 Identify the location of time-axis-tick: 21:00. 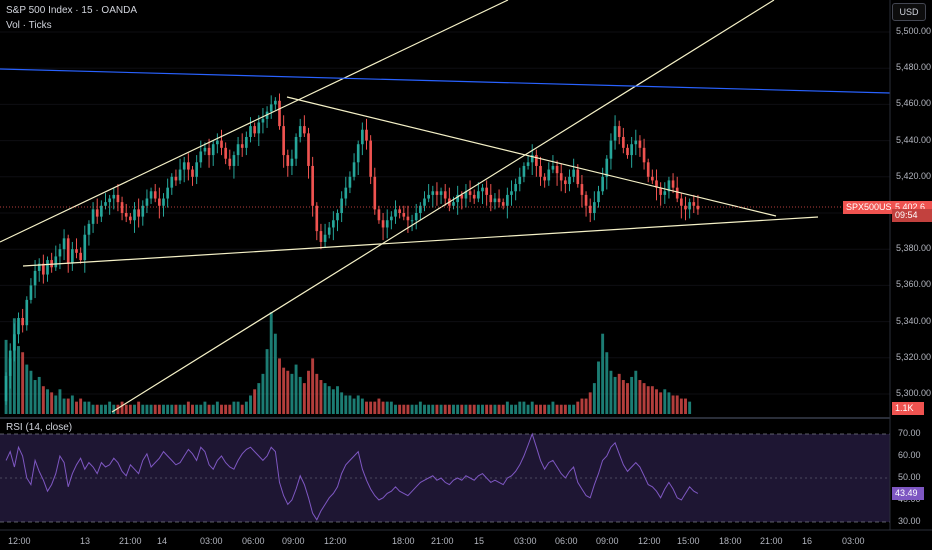
(771, 541).